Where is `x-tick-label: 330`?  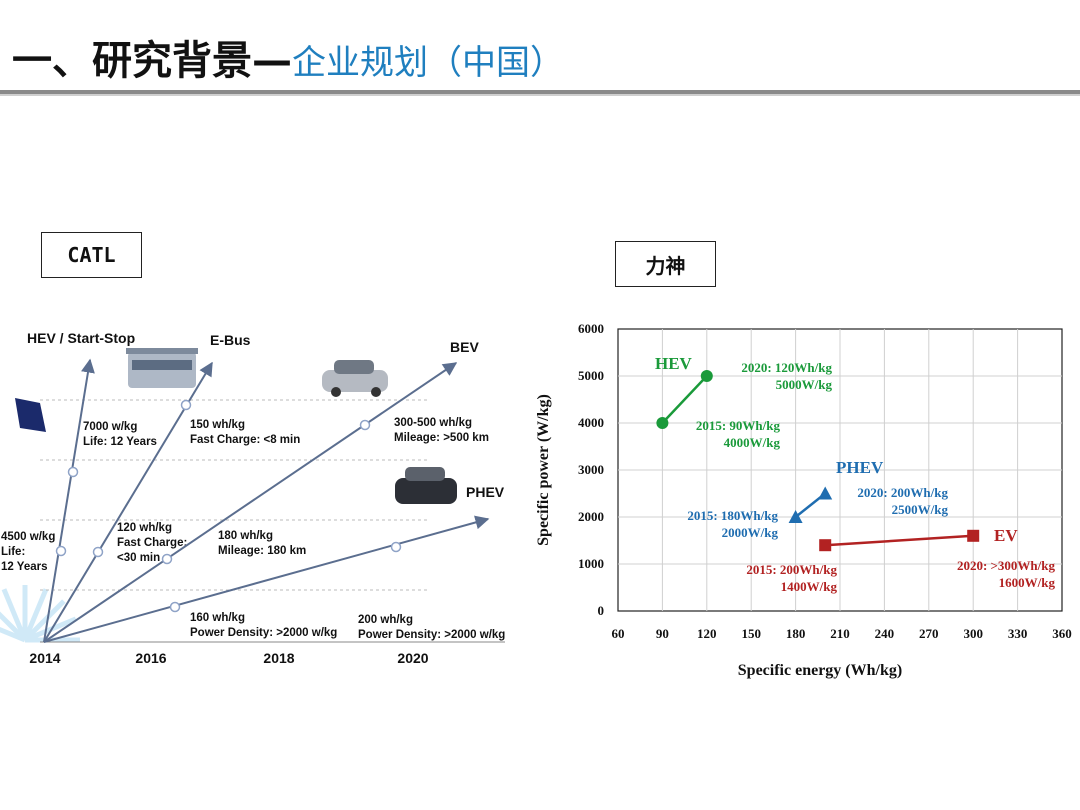 x-tick-label: 330 is located at coordinates (1018, 633).